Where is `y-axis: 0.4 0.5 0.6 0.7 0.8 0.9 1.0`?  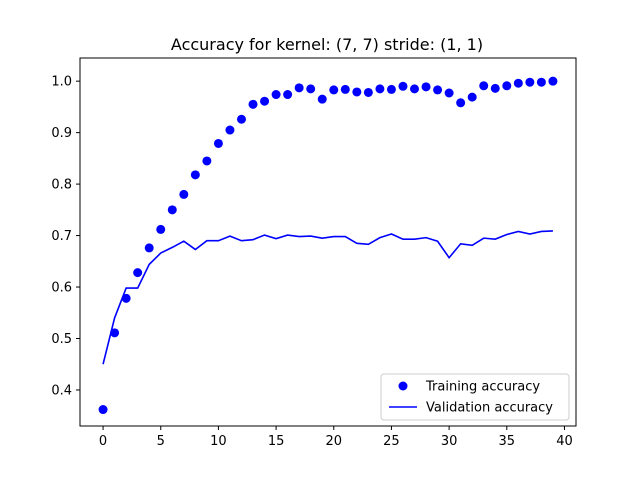 y-axis: 0.4 0.5 0.6 0.7 0.8 0.9 1.0 is located at coordinates (65, 236).